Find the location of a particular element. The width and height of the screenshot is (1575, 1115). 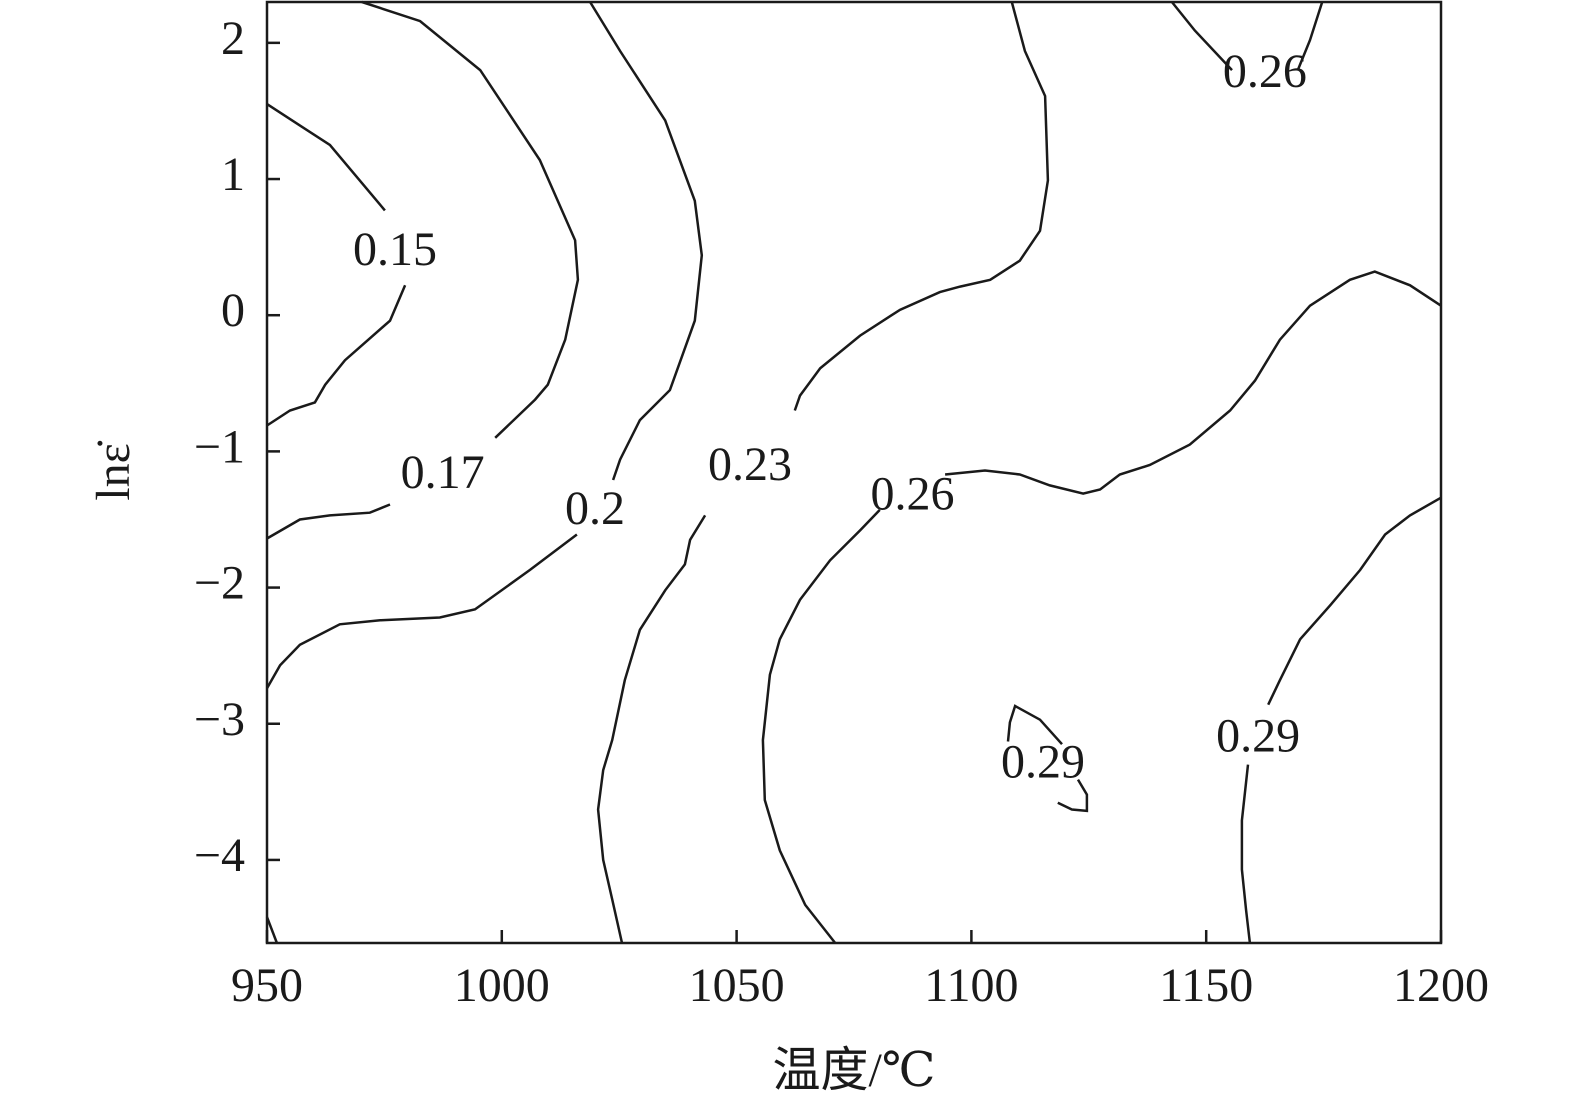

y-axis-label: lnε̇ is located at coordinates (113, 470).